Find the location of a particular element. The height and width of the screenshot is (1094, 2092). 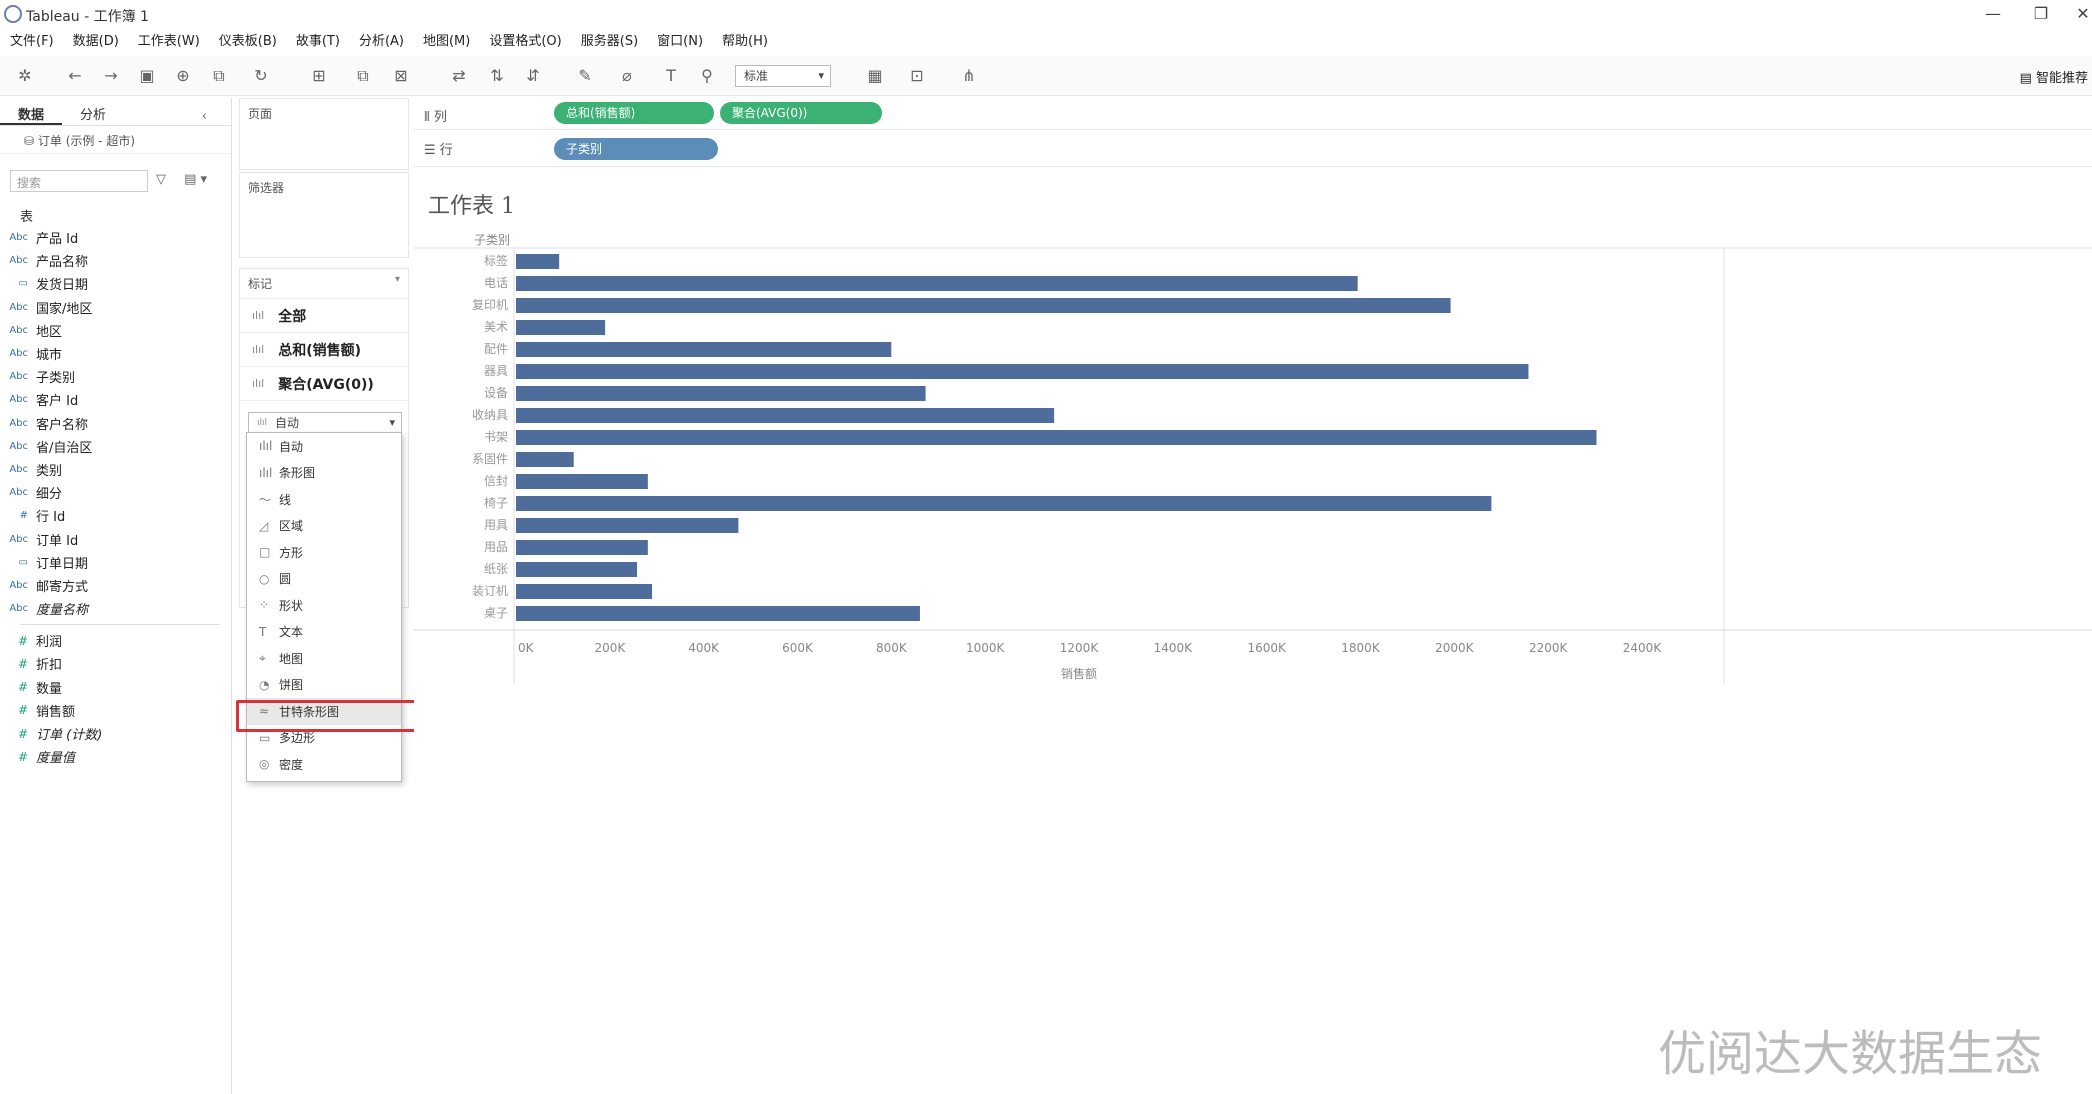

new-datasource-icon: ⊕ is located at coordinates (183, 75).